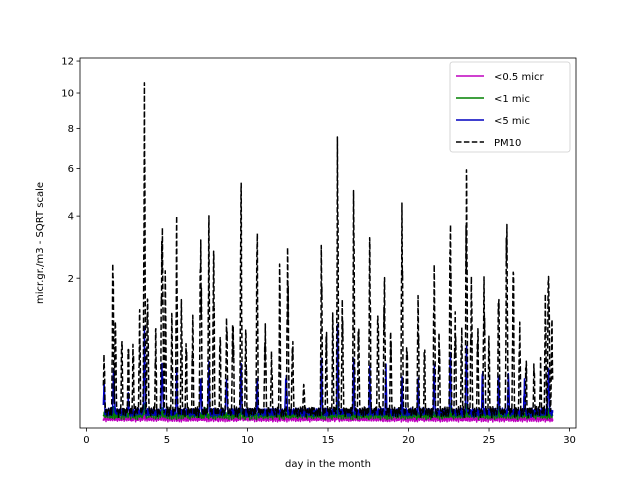 The image size is (640, 480). Describe the element at coordinates (489, 440) in the screenshot. I see `x-tick-label: 25` at that location.